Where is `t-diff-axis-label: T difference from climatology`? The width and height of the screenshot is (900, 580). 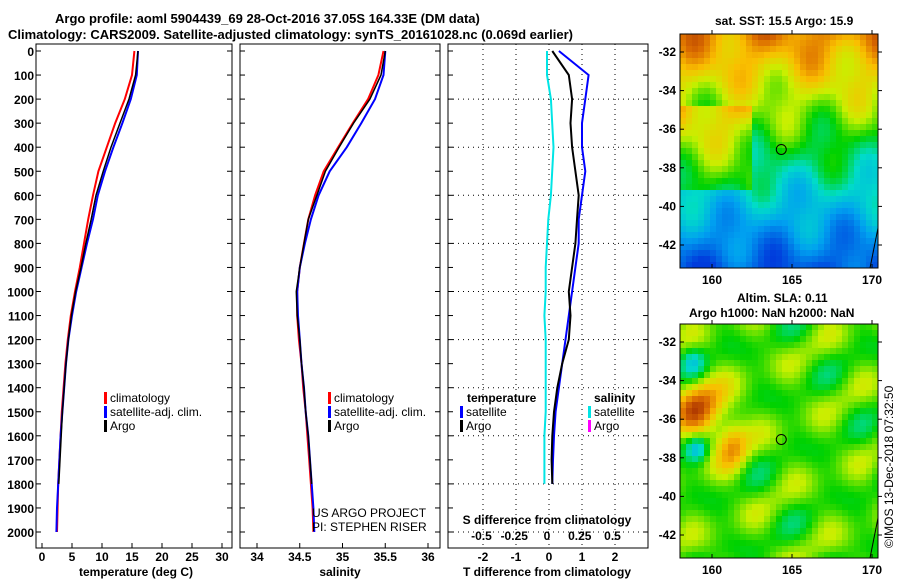
t-diff-axis-label: T difference from climatology is located at coordinates (547, 572).